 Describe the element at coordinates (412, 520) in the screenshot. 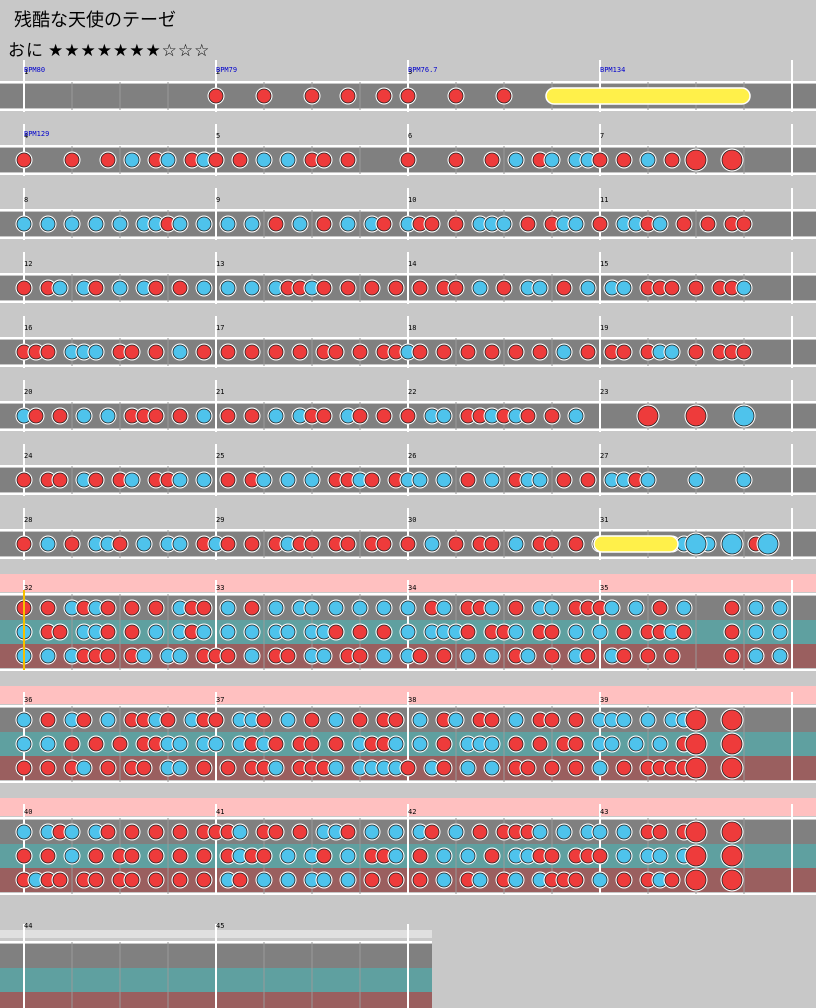

I see `measure-number: 30` at that location.